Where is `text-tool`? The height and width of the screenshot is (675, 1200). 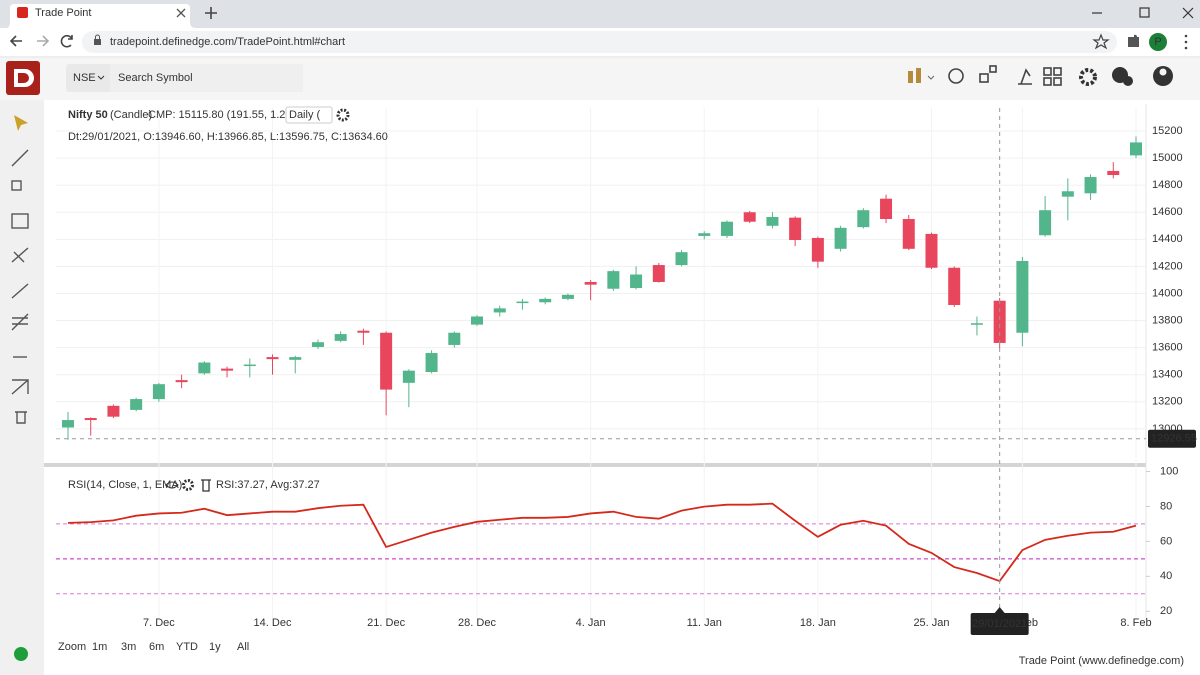 text-tool is located at coordinates (20, 221).